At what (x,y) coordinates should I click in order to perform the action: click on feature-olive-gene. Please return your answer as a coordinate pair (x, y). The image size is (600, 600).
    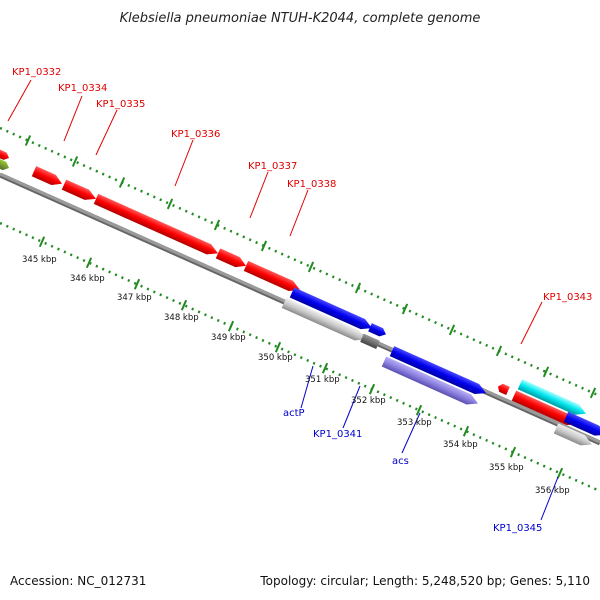
    Looking at the image, I should click on (5, 164).